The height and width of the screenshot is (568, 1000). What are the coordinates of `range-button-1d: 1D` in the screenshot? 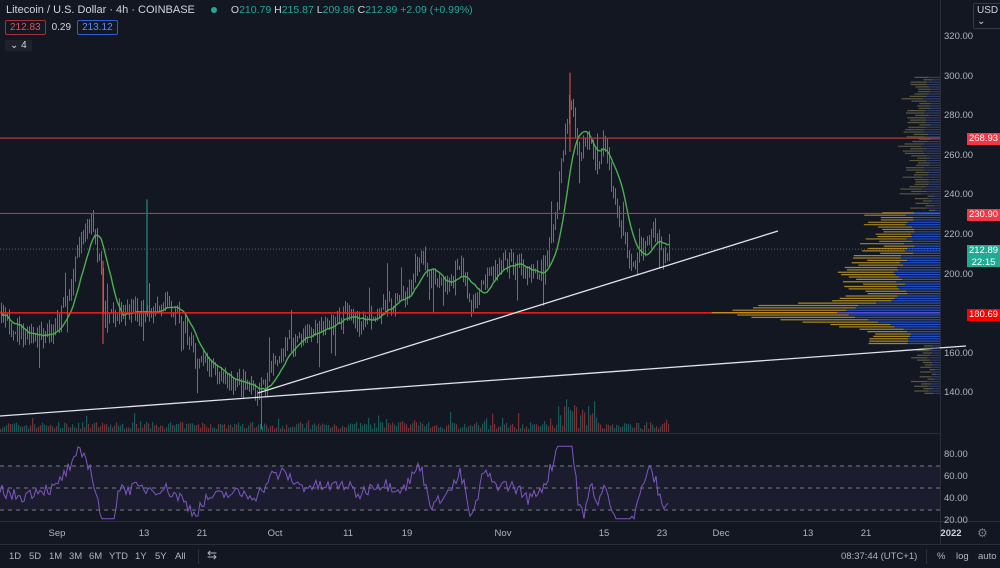 It's located at (15, 556).